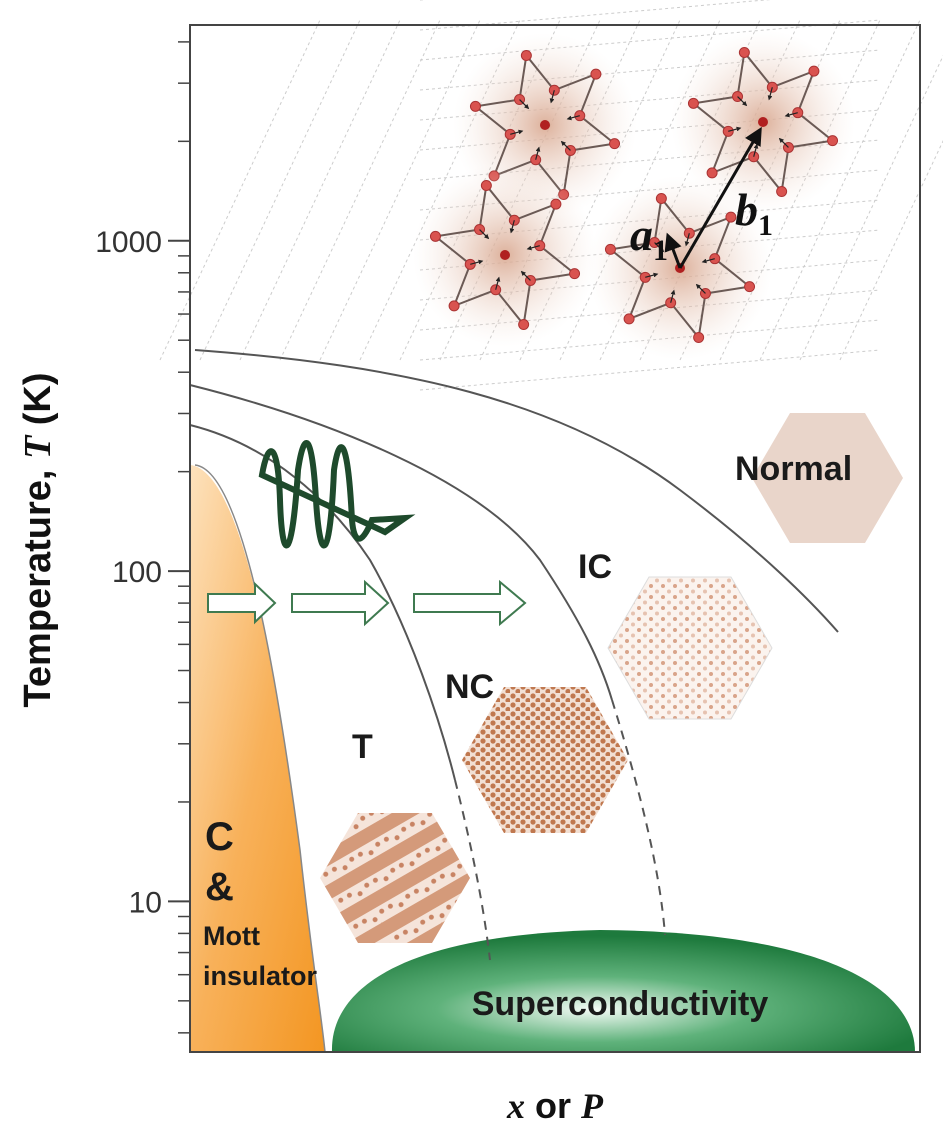 Image resolution: width=943 pixels, height=1144 pixels. Describe the element at coordinates (38, 446) in the screenshot. I see `y-label-symbol: T` at that location.